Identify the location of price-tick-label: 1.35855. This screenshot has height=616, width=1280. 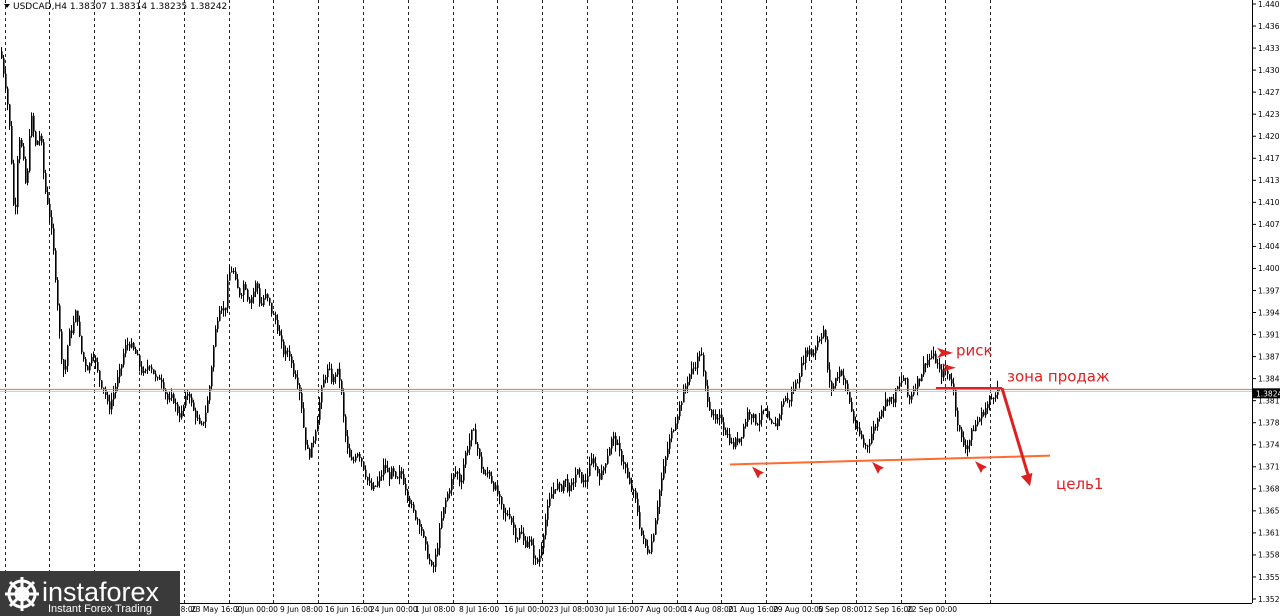
(1269, 555).